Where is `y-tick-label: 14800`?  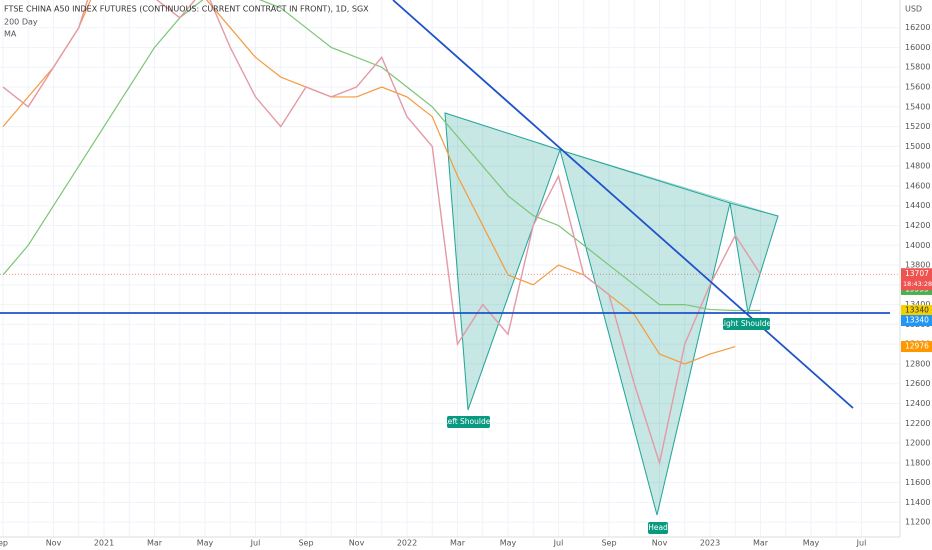 y-tick-label: 14800 is located at coordinates (917, 166).